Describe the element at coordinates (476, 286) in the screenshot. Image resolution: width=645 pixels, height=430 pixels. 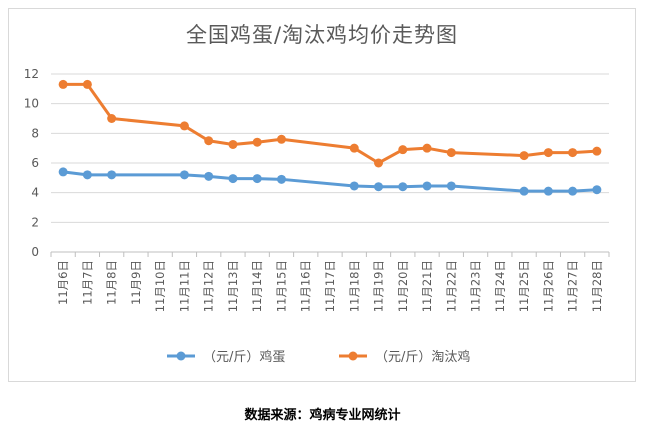
I see `x-tick-label: 11月23日` at that location.